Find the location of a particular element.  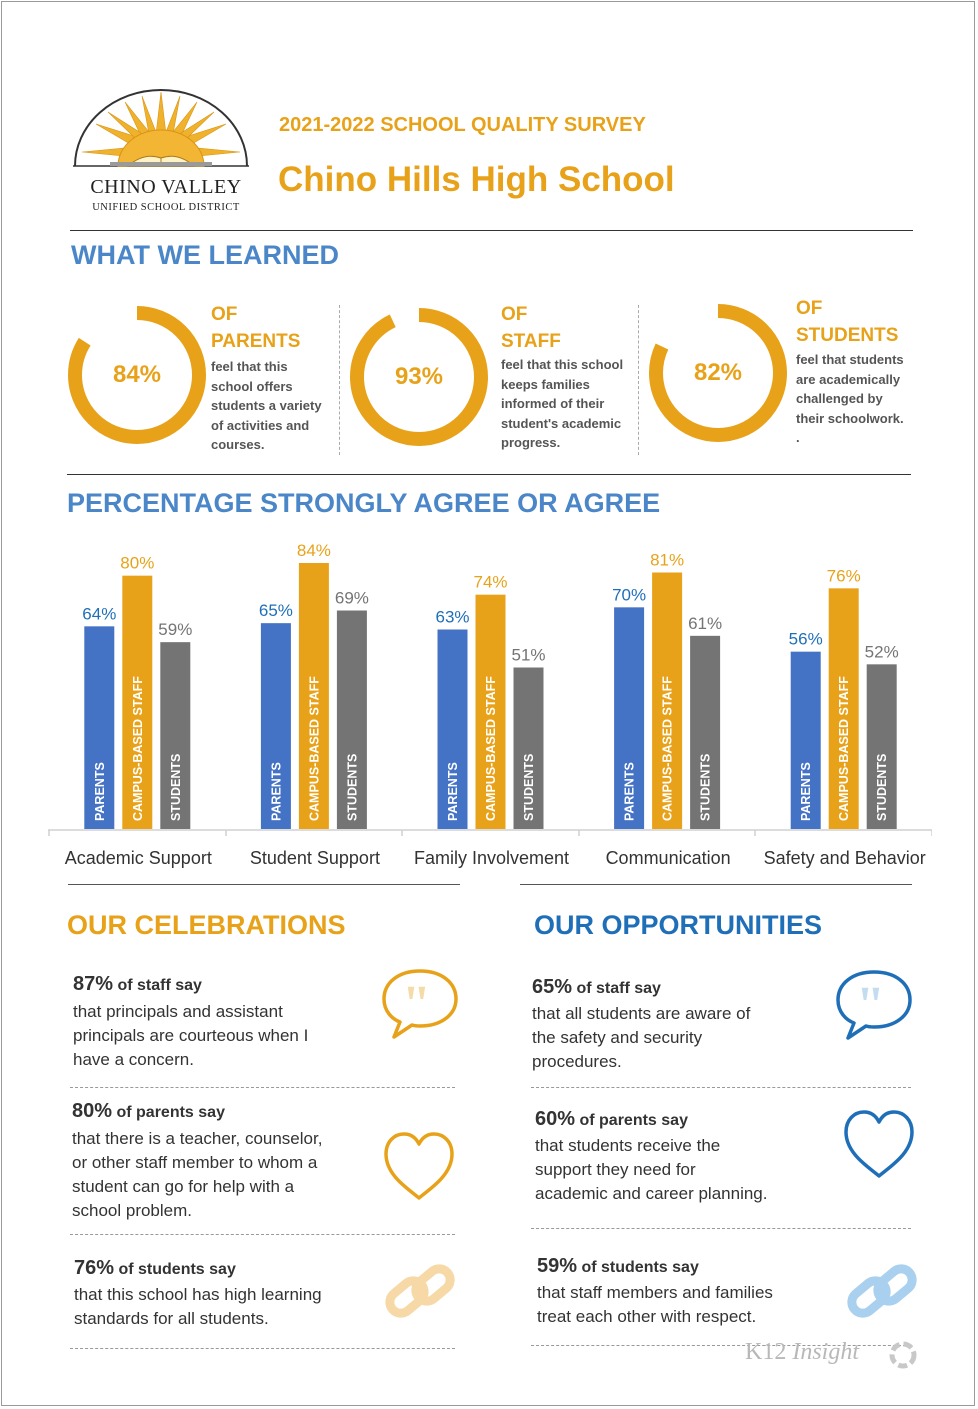

celebration-line: that this school has high learning is located at coordinates (198, 1294).